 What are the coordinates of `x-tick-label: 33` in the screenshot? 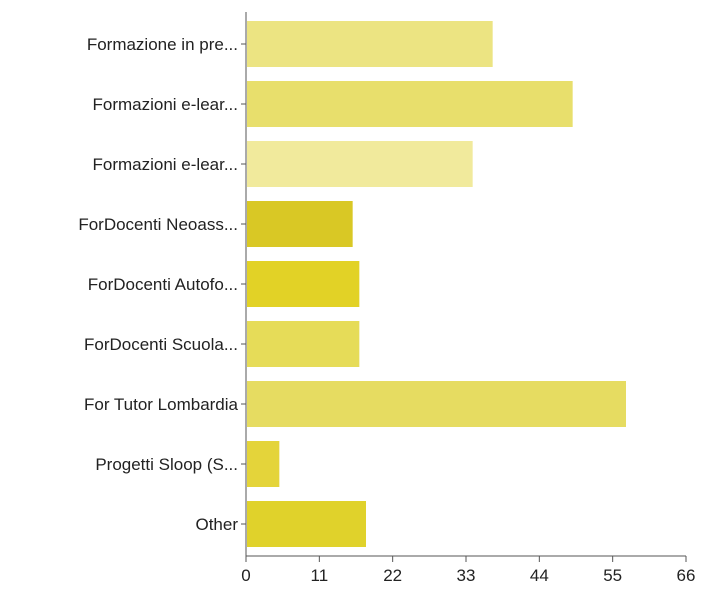 It's located at (466, 575).